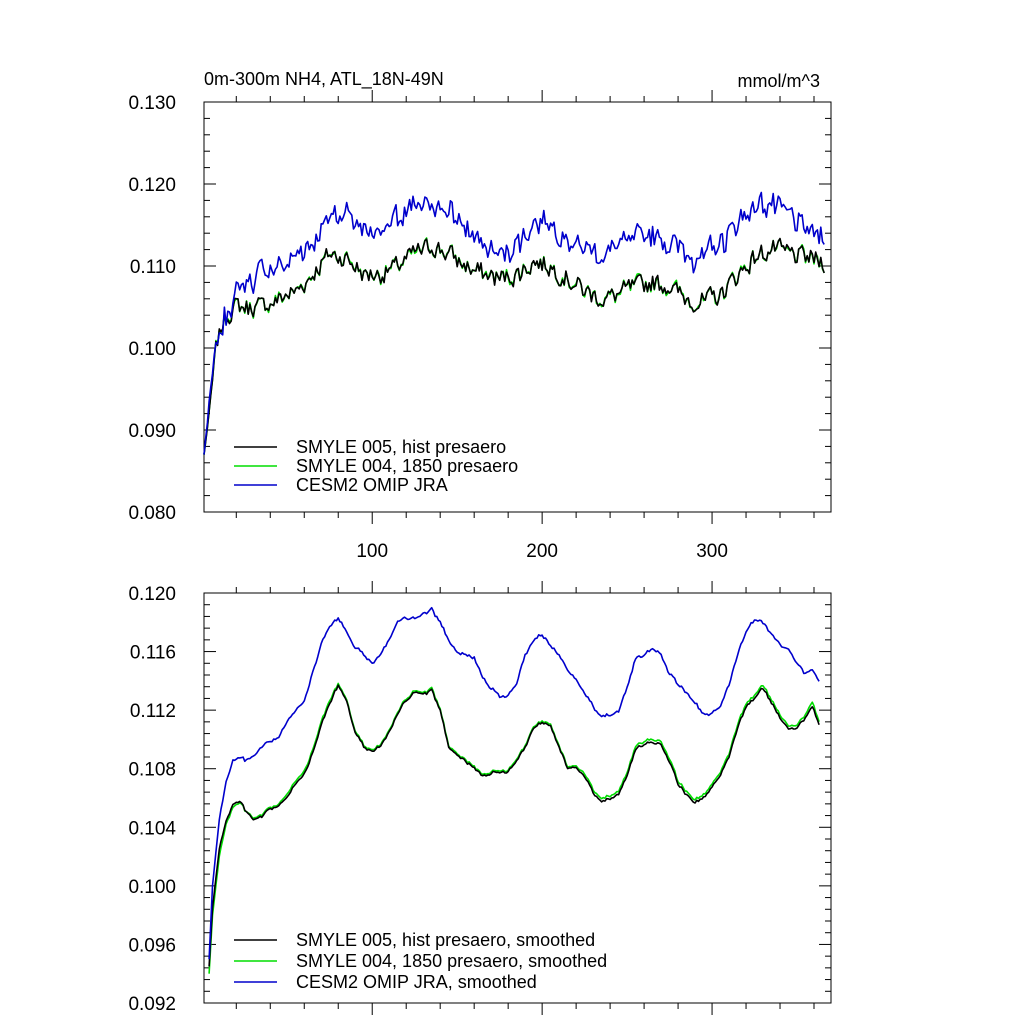 Image resolution: width=1024 pixels, height=1024 pixels. What do you see at coordinates (401, 447) in the screenshot?
I see `legend-label: SMYLE 005, hist presaero` at bounding box center [401, 447].